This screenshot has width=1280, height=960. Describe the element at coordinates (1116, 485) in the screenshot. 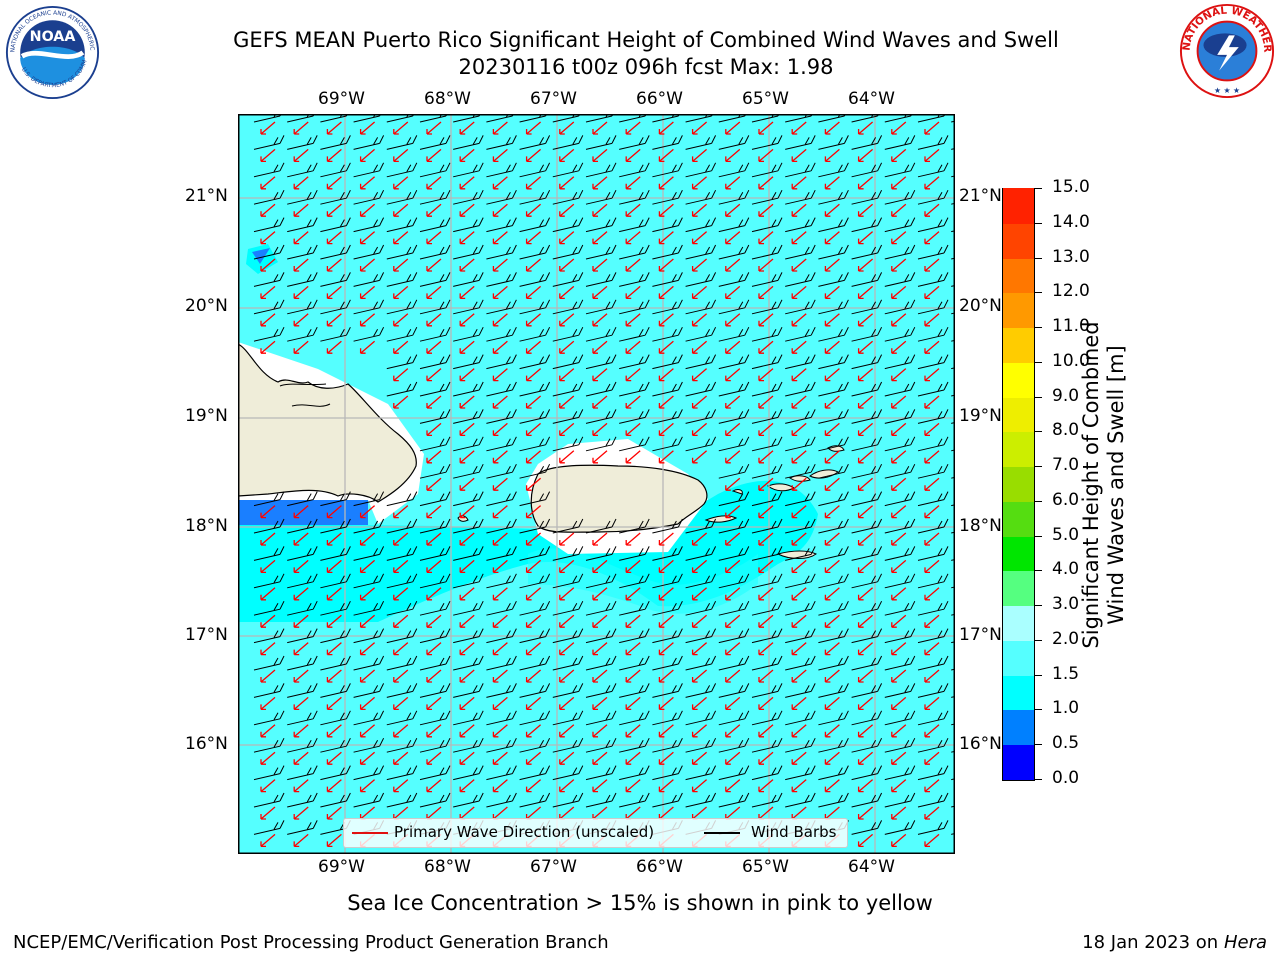

I see `colorbar-label-line2: Wind Waves and Swell [m]` at that location.